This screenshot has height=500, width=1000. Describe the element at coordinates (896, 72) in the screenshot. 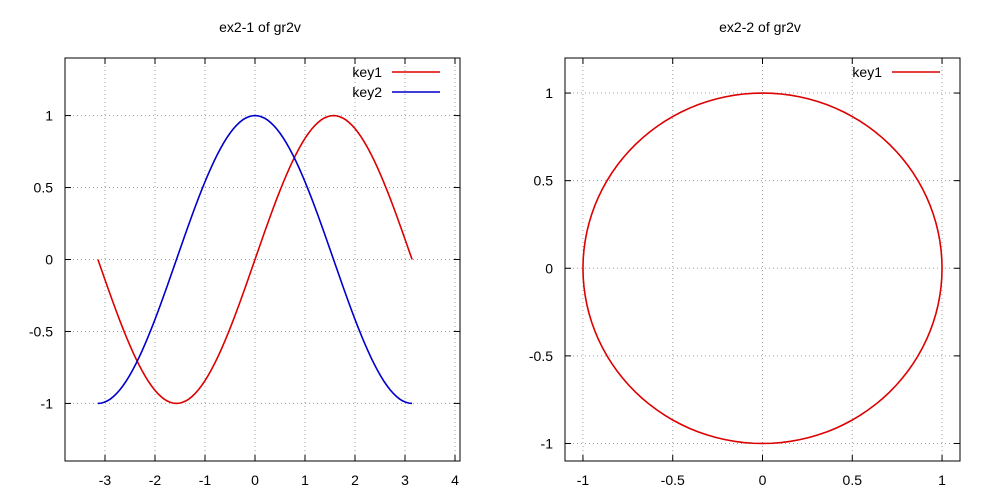

I see `legend: key1` at that location.